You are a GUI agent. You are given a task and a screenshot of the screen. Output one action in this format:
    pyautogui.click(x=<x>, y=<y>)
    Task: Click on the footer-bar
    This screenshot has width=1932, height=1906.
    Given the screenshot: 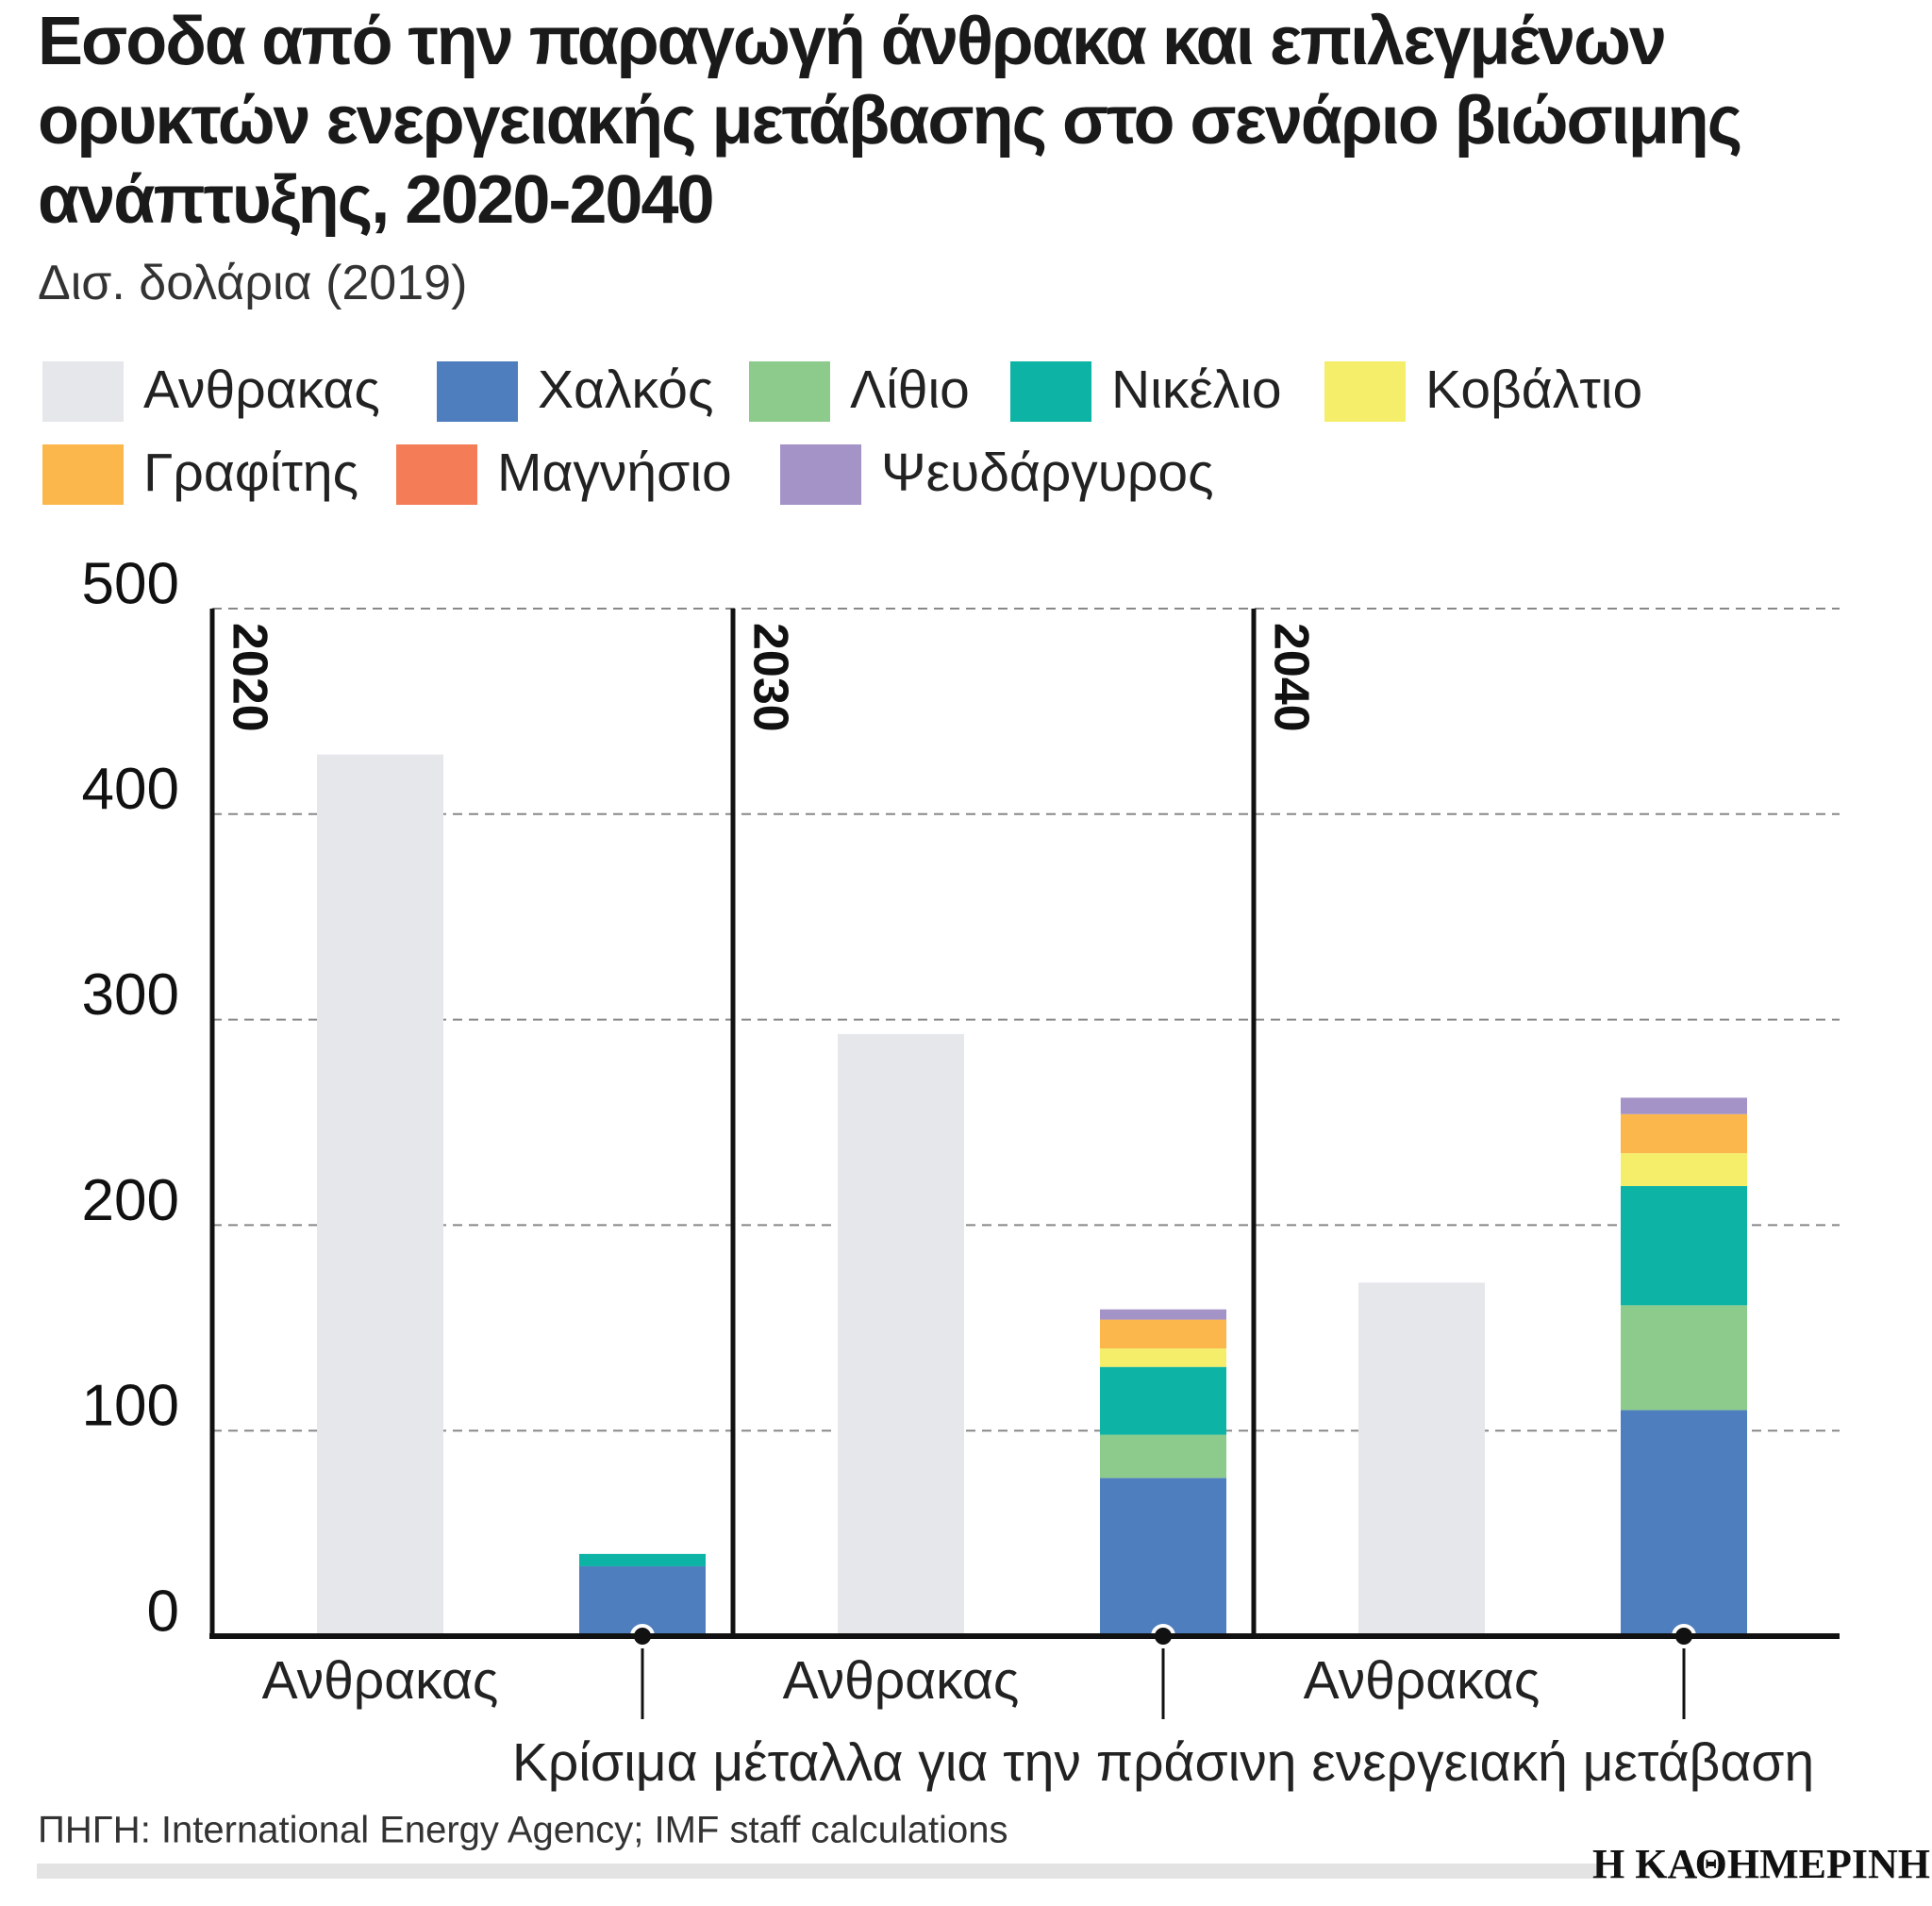 What is the action you would take?
    pyautogui.click(x=819, y=1871)
    